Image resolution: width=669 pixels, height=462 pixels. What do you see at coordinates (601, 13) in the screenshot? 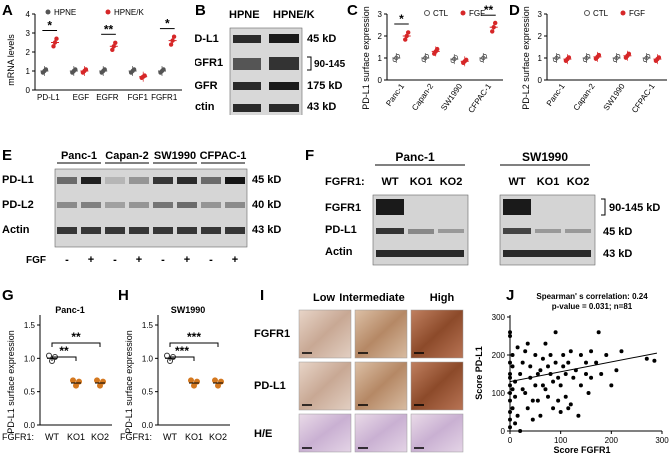
I see `legend-ctl: CTL` at bounding box center [601, 13].